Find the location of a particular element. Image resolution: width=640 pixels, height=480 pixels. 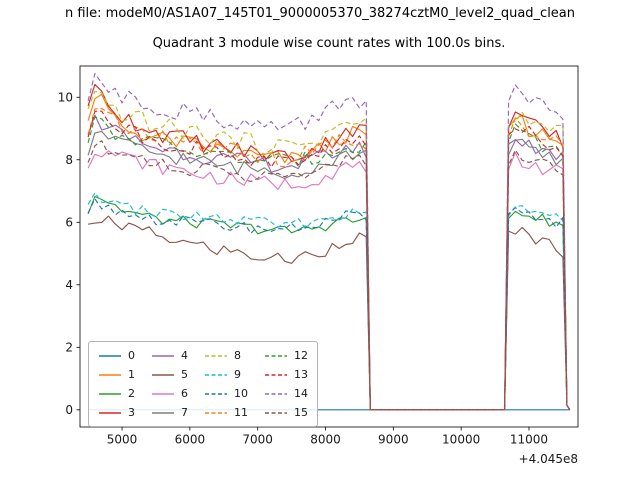

x-tick-label: 9000 is located at coordinates (393, 440).